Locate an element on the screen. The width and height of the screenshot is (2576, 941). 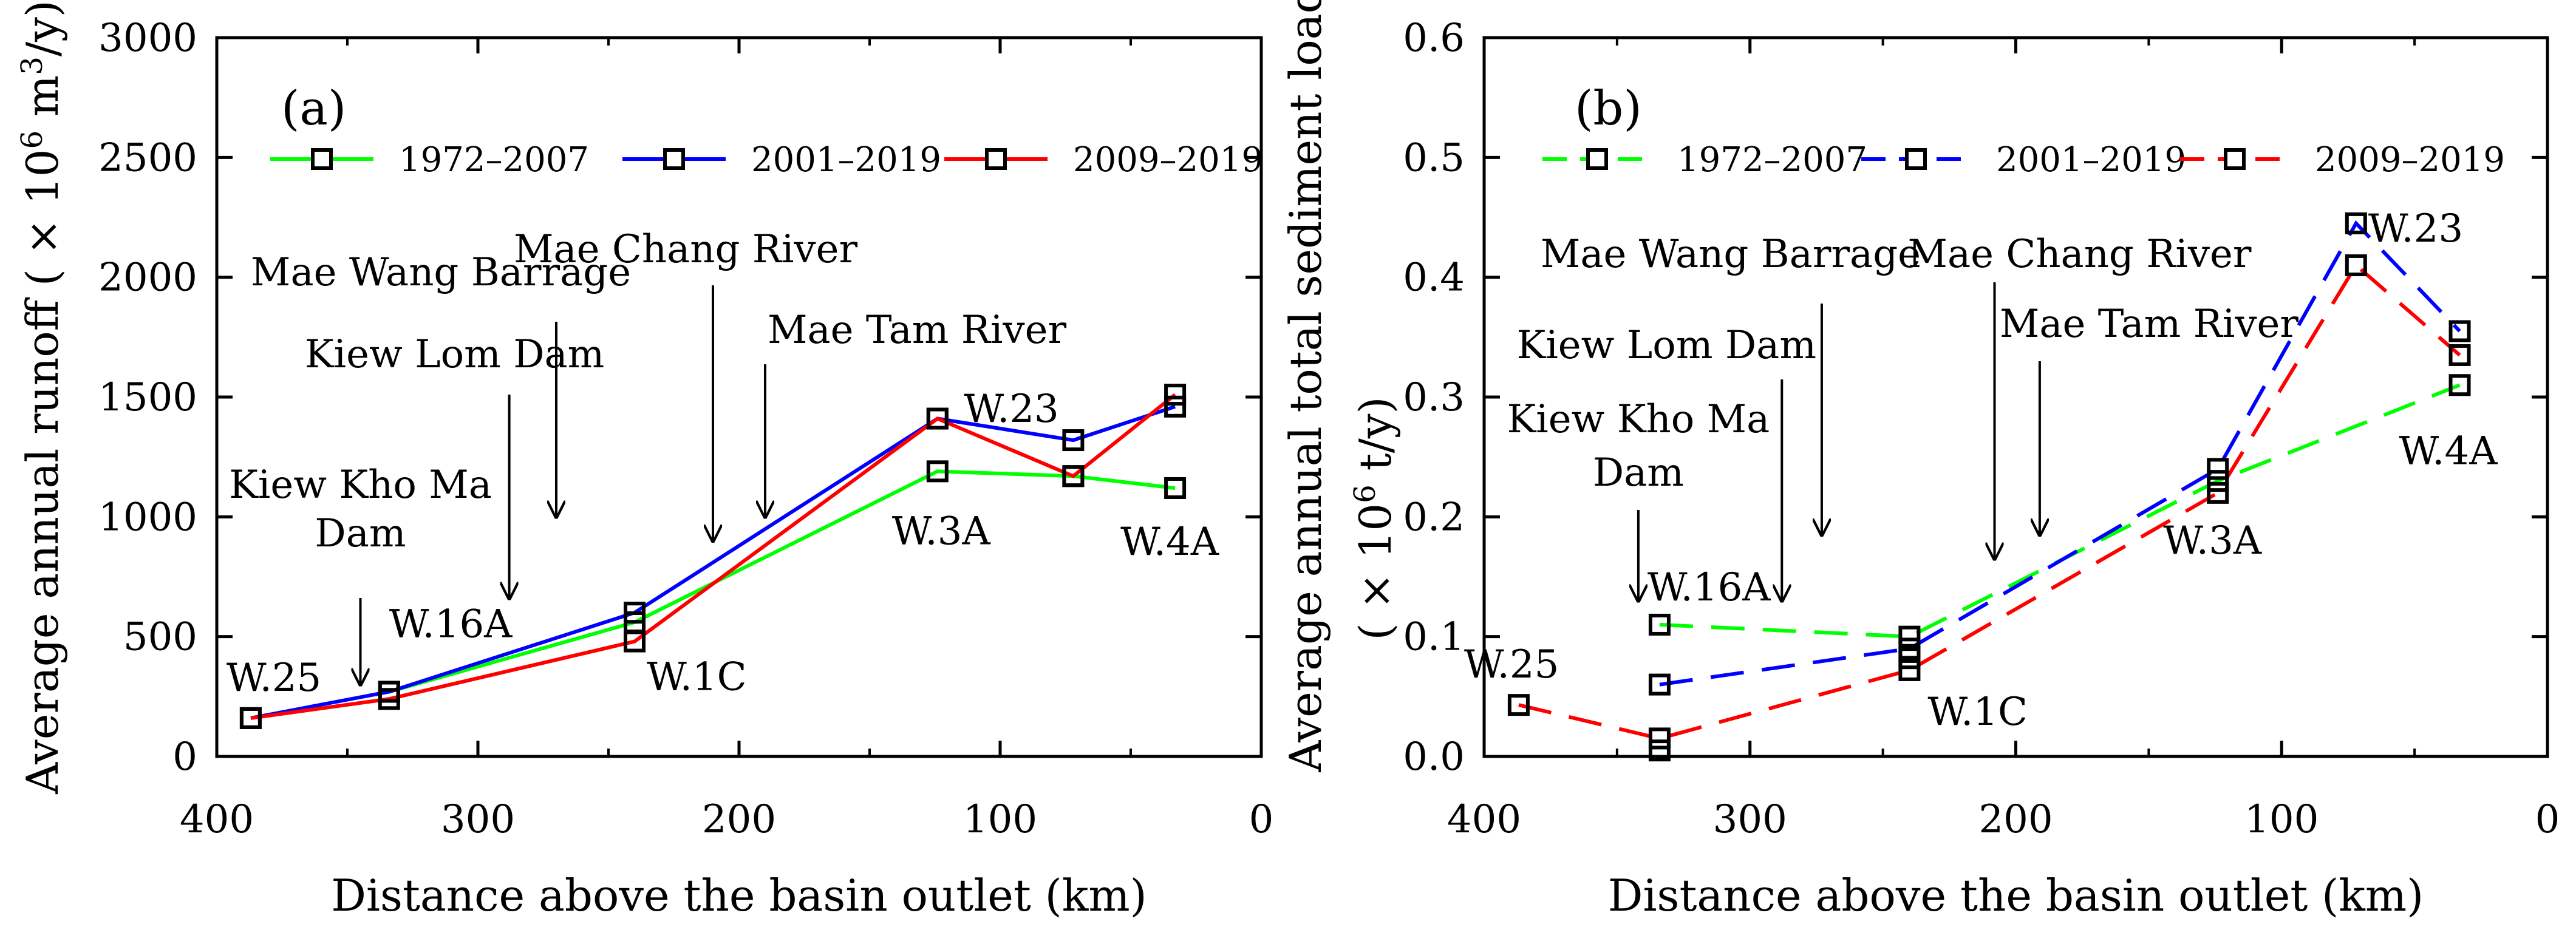
y-tick-label: 3000 is located at coordinates (147, 38).